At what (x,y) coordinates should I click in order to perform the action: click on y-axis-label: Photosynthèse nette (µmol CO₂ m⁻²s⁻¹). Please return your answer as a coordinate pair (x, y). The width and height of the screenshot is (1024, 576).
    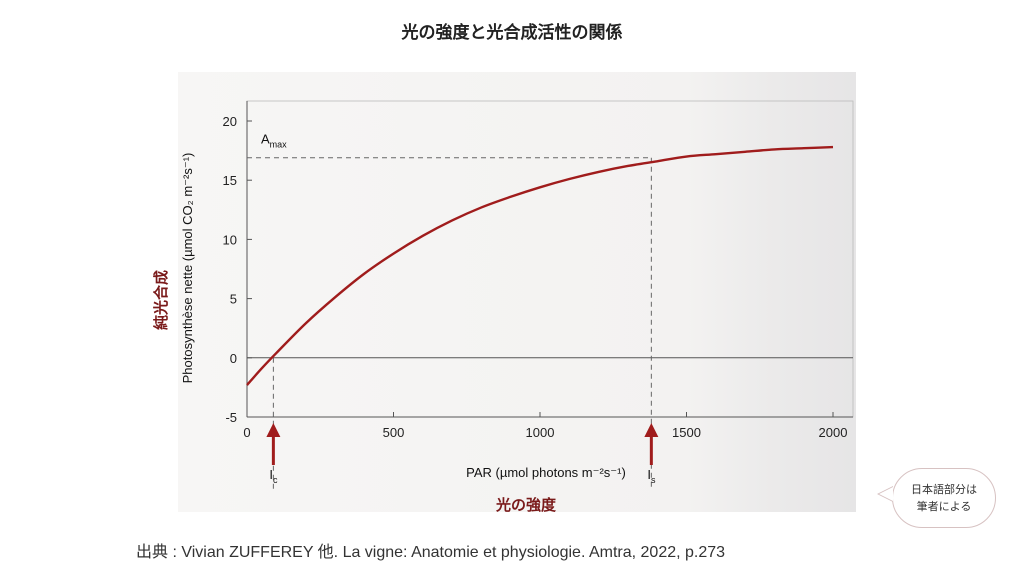
    Looking at the image, I should click on (187, 268).